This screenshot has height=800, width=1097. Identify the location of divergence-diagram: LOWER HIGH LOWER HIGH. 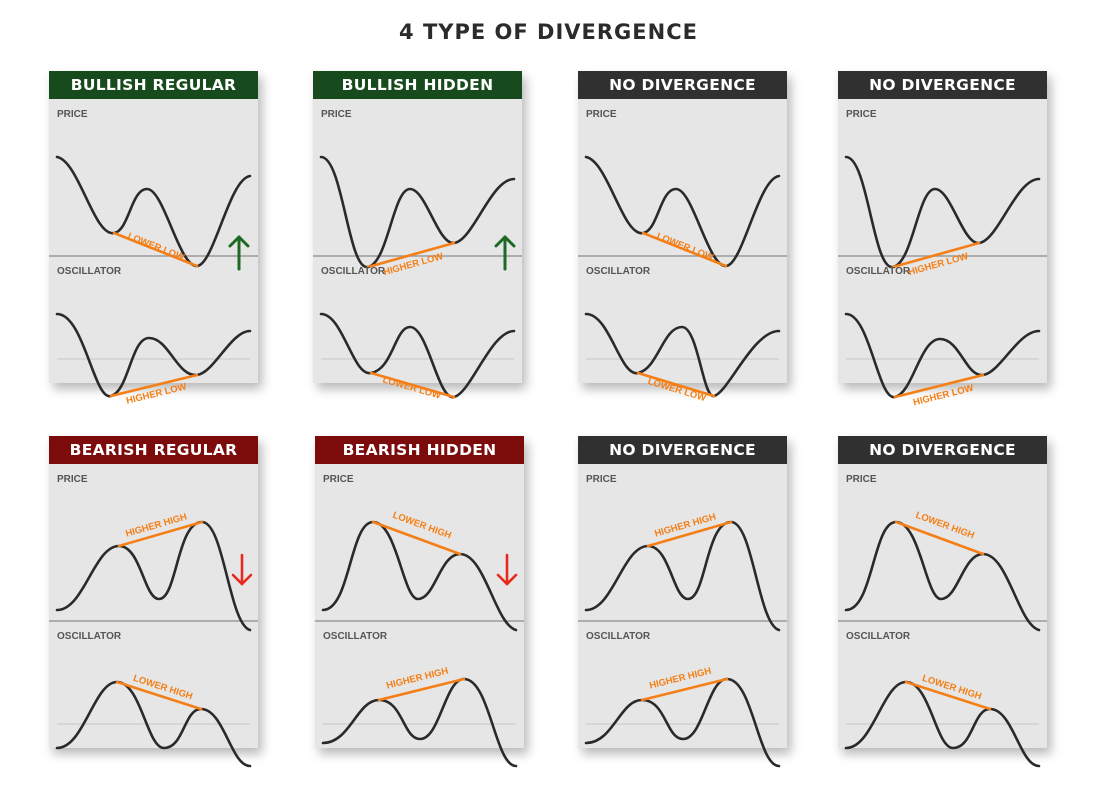
(942, 639).